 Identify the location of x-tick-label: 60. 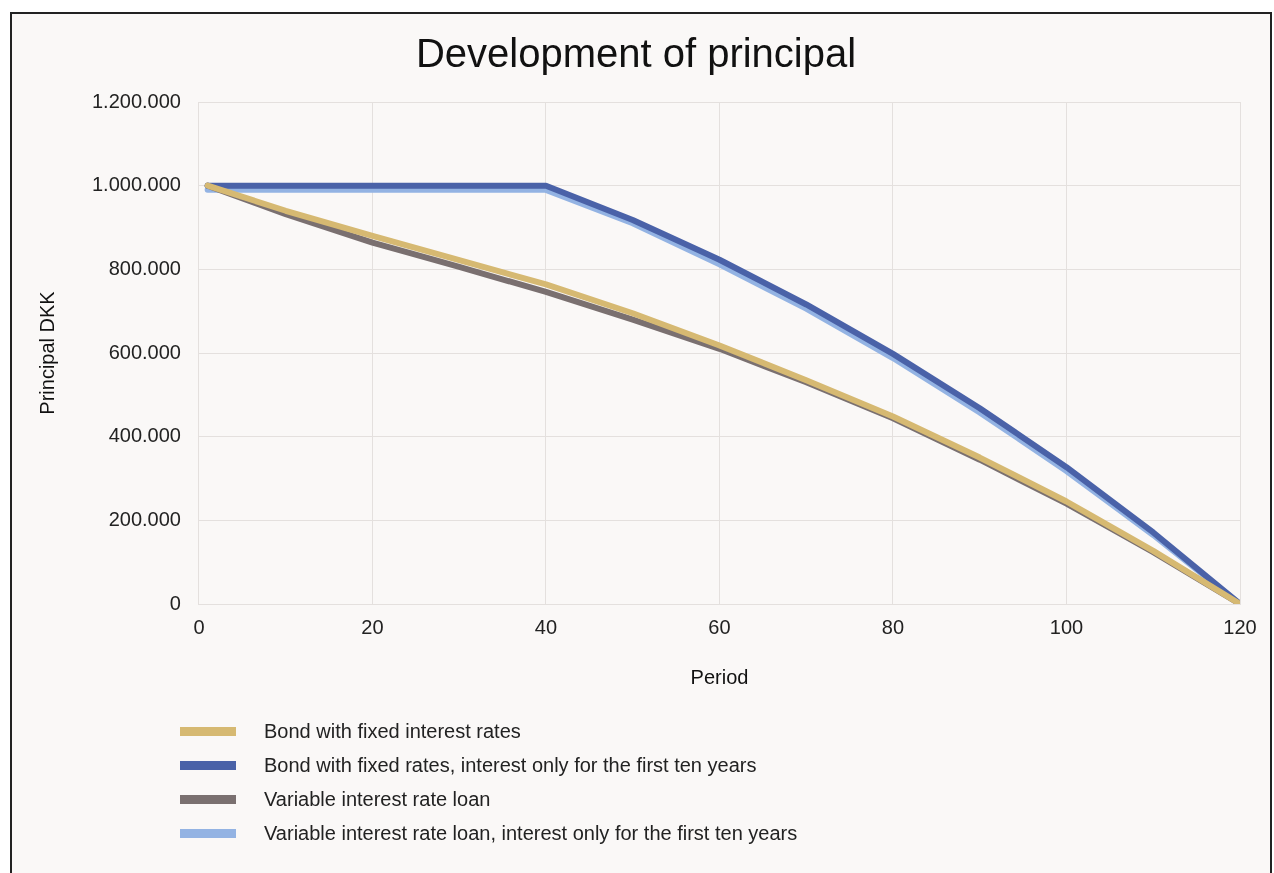
(719, 626).